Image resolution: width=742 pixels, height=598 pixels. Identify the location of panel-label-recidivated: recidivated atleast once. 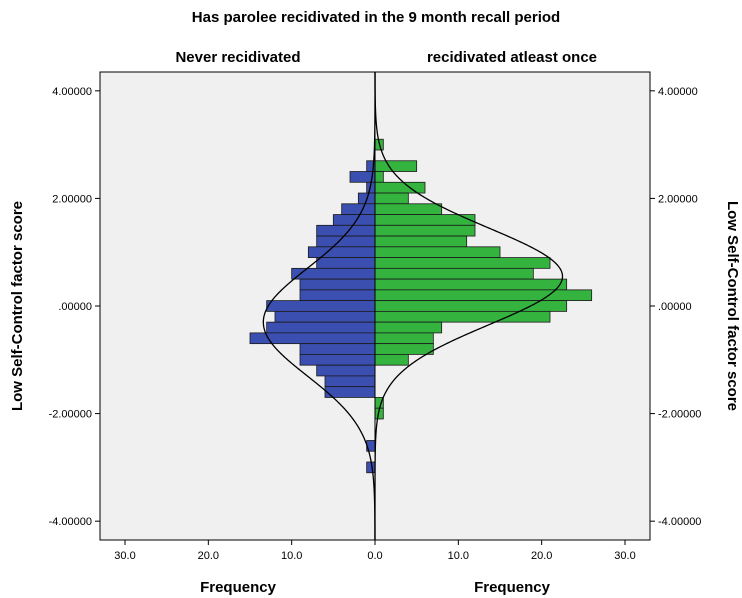
(512, 57).